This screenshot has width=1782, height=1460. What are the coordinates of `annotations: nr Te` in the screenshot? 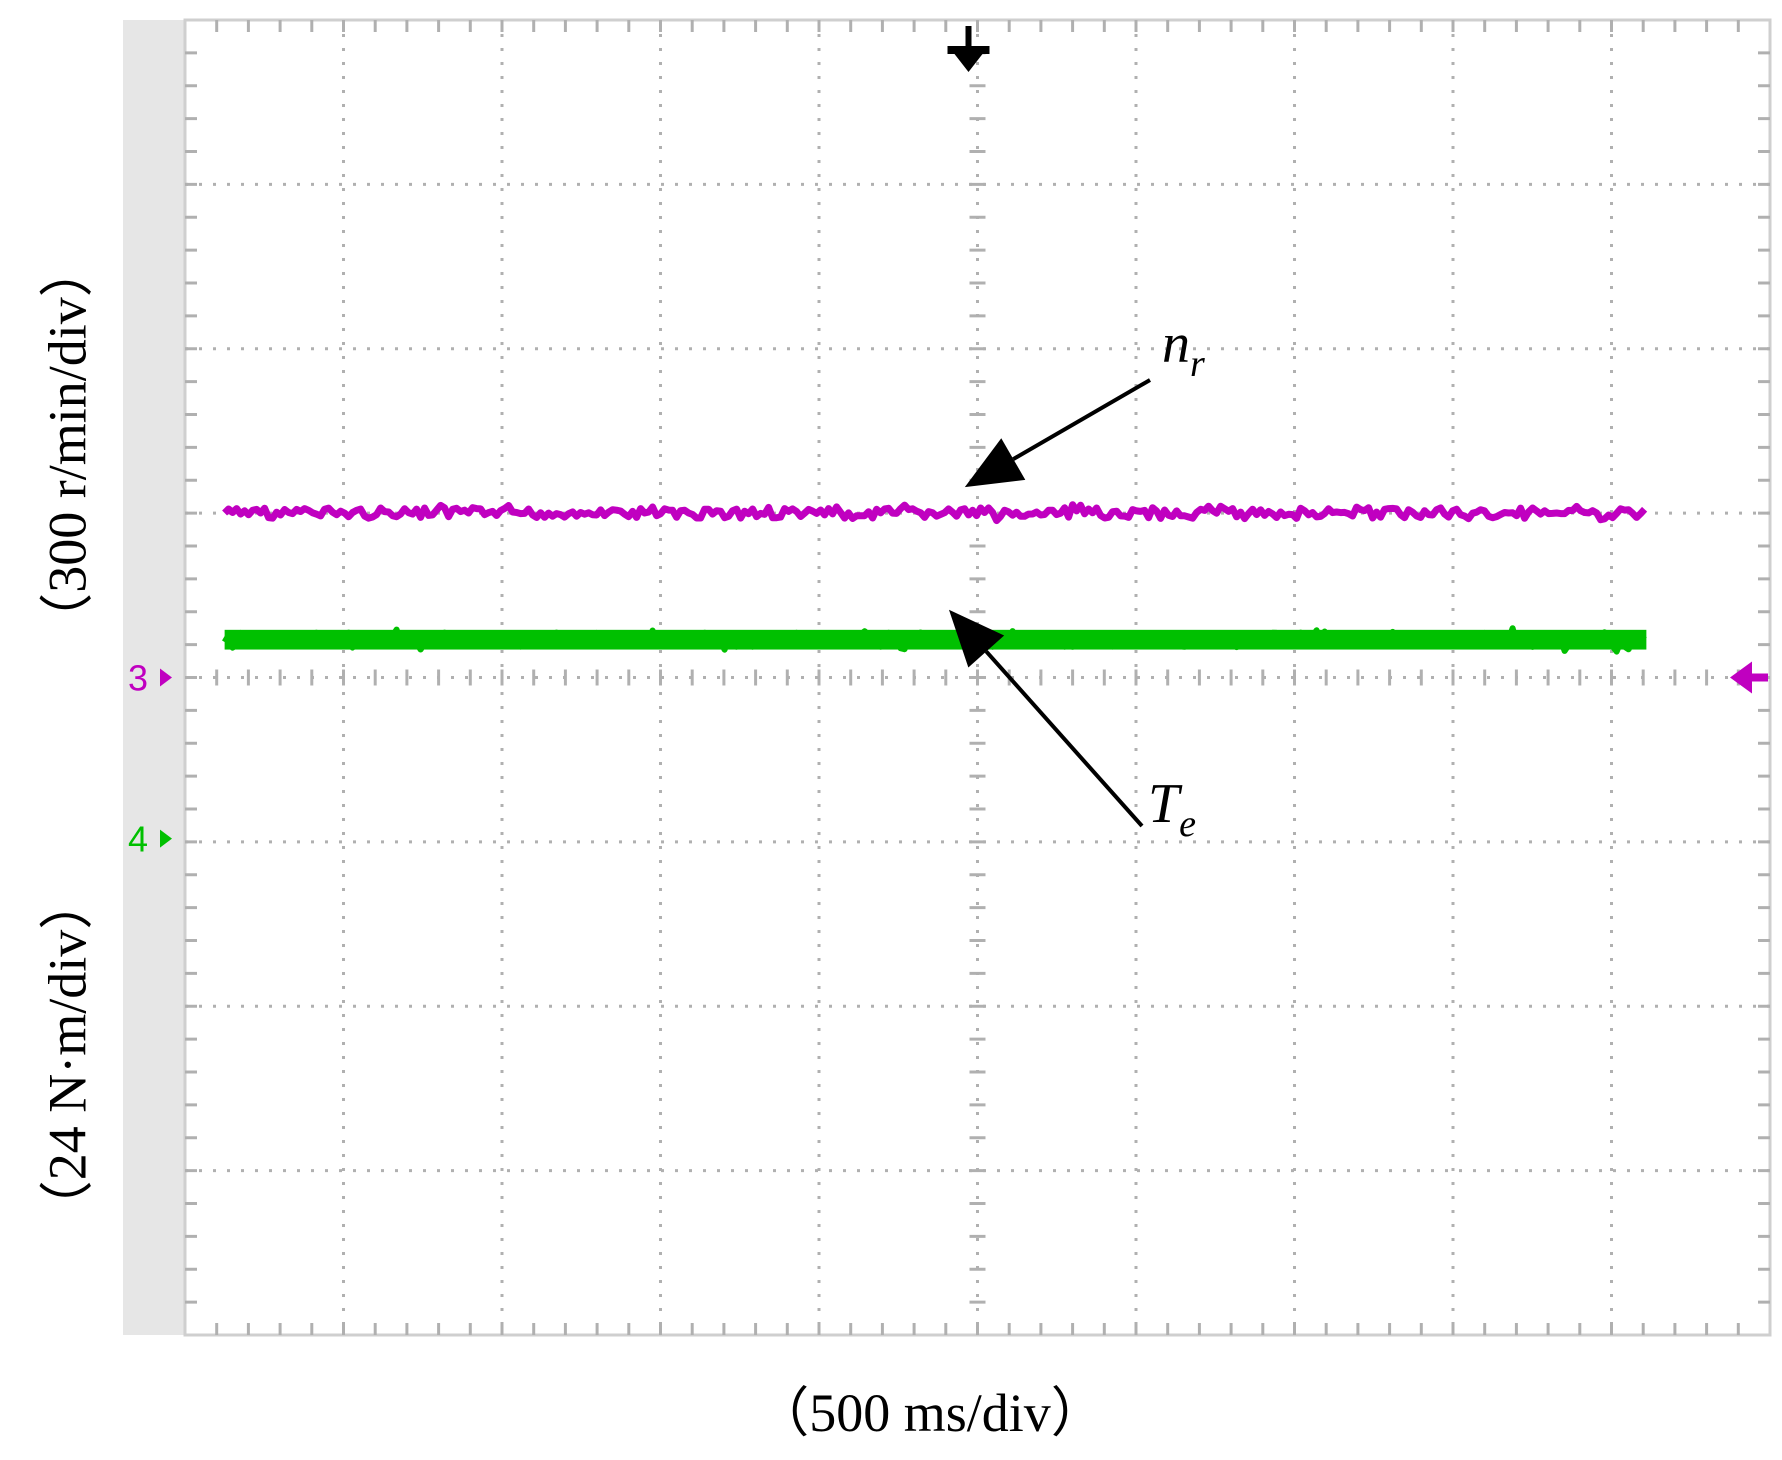 It's located at (1076, 579).